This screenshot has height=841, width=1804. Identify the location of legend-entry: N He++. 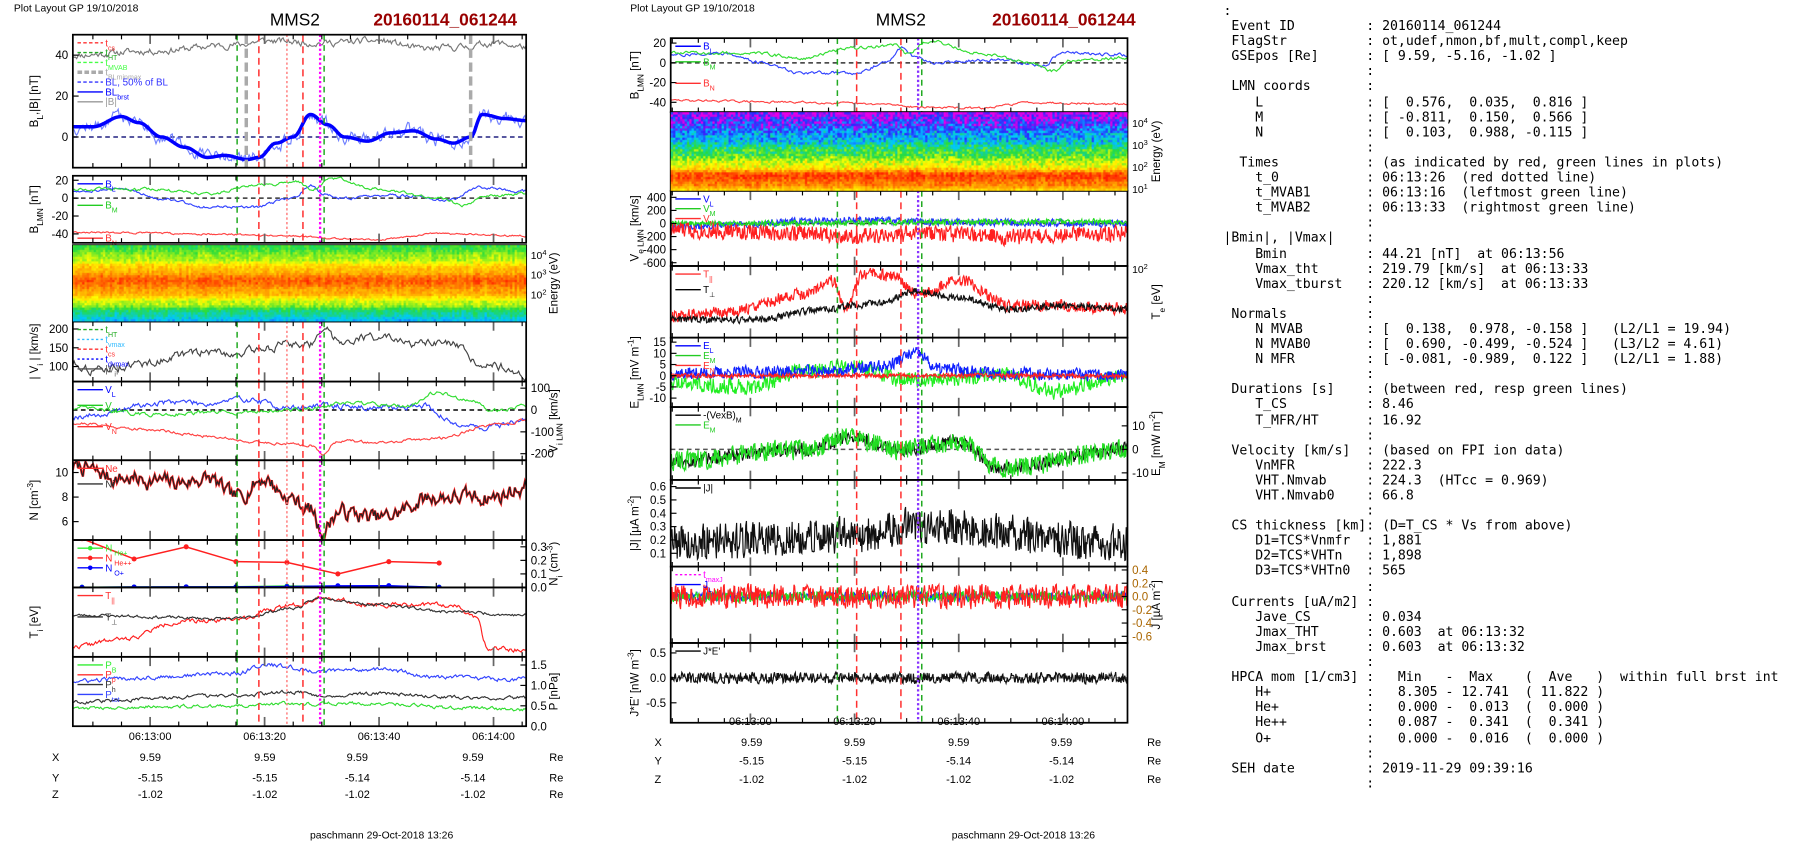
(104, 560).